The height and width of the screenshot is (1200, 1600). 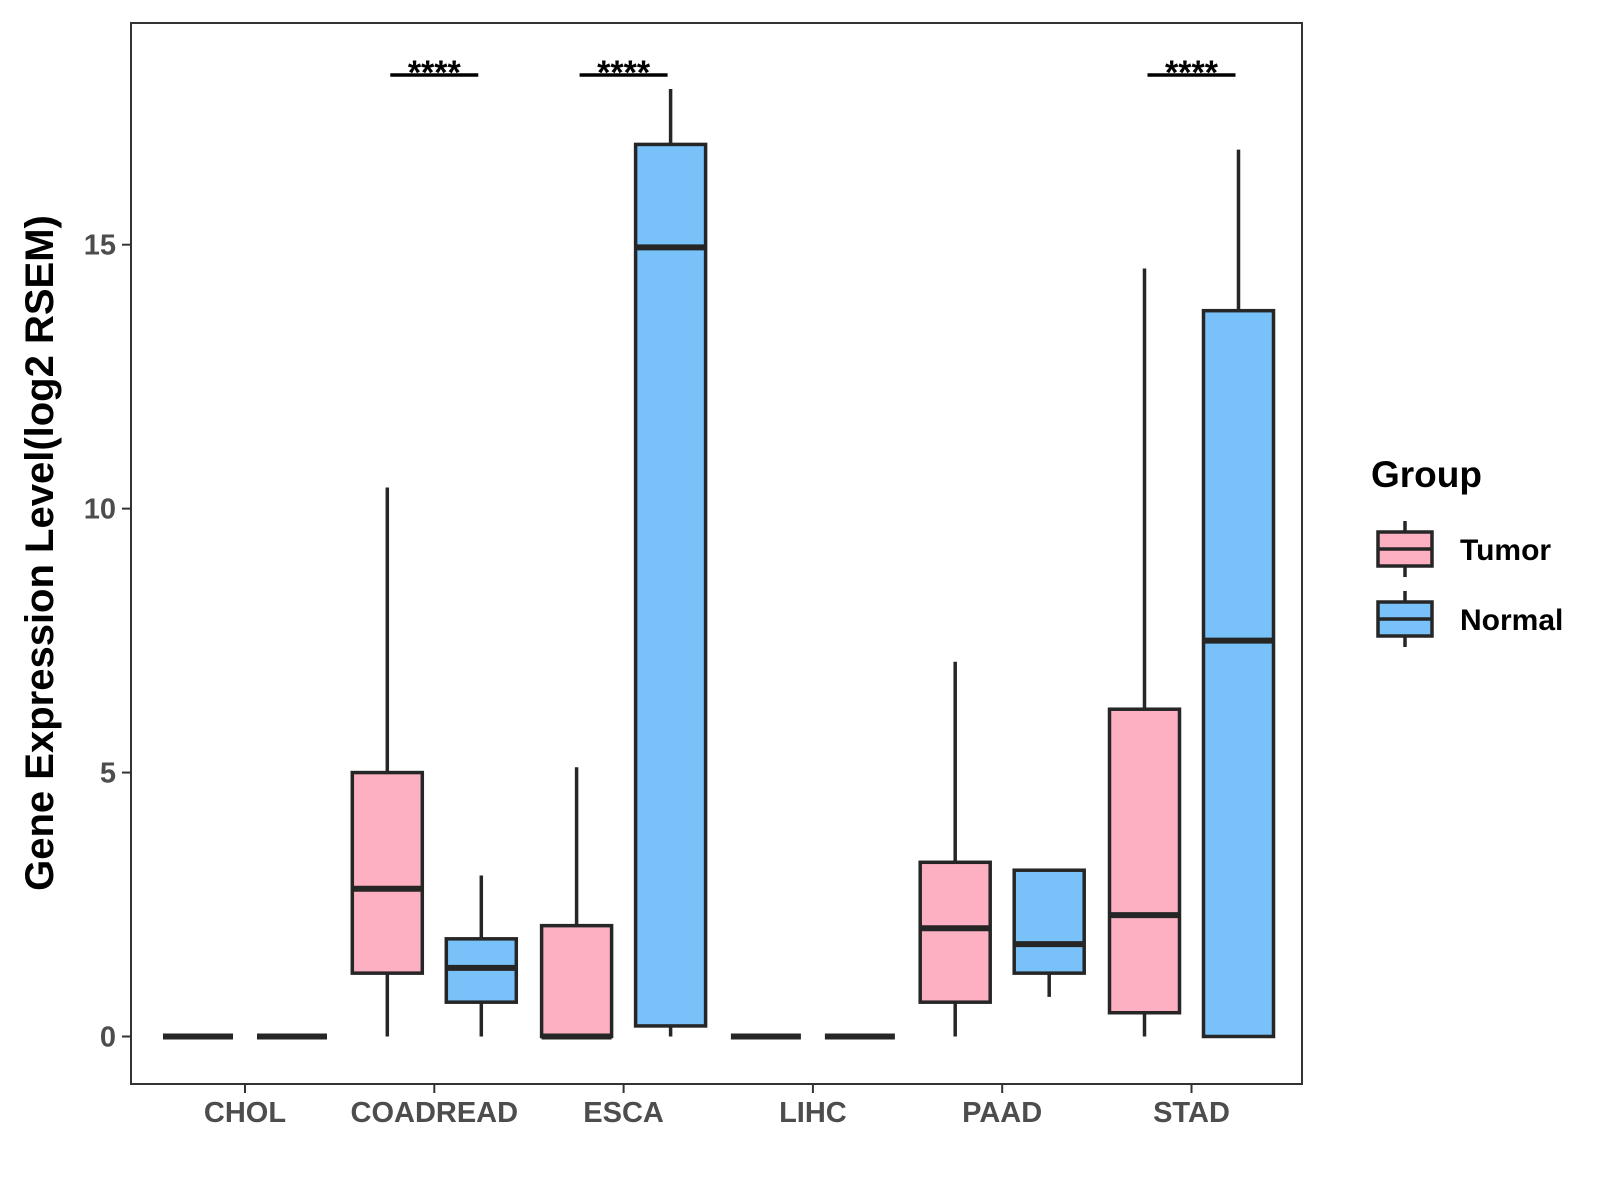 I want to click on box-esca-tumor, so click(x=576, y=903).